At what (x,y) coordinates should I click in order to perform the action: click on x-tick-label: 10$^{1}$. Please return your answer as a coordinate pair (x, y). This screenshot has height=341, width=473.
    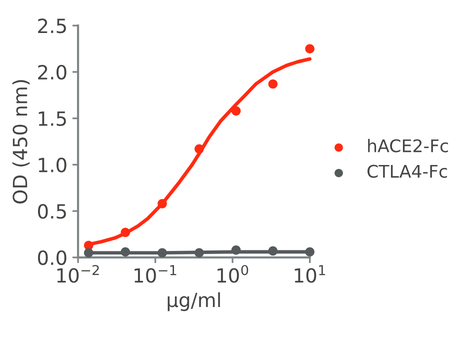
    Looking at the image, I should click on (310, 274).